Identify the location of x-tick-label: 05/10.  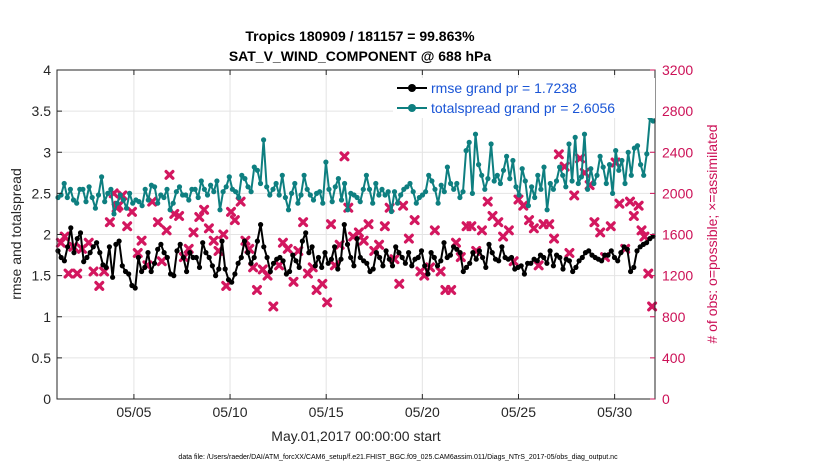
(230, 412).